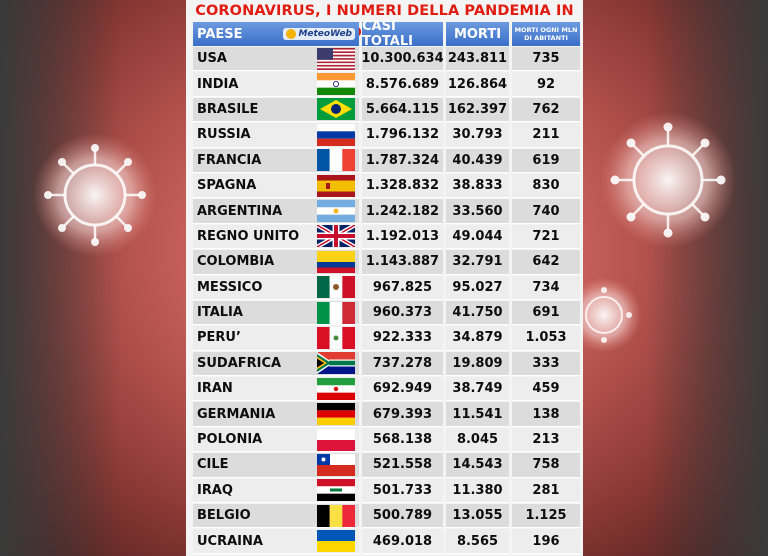  Describe the element at coordinates (276, 338) in the screenshot. I see `cell-paese: PERU’` at that location.